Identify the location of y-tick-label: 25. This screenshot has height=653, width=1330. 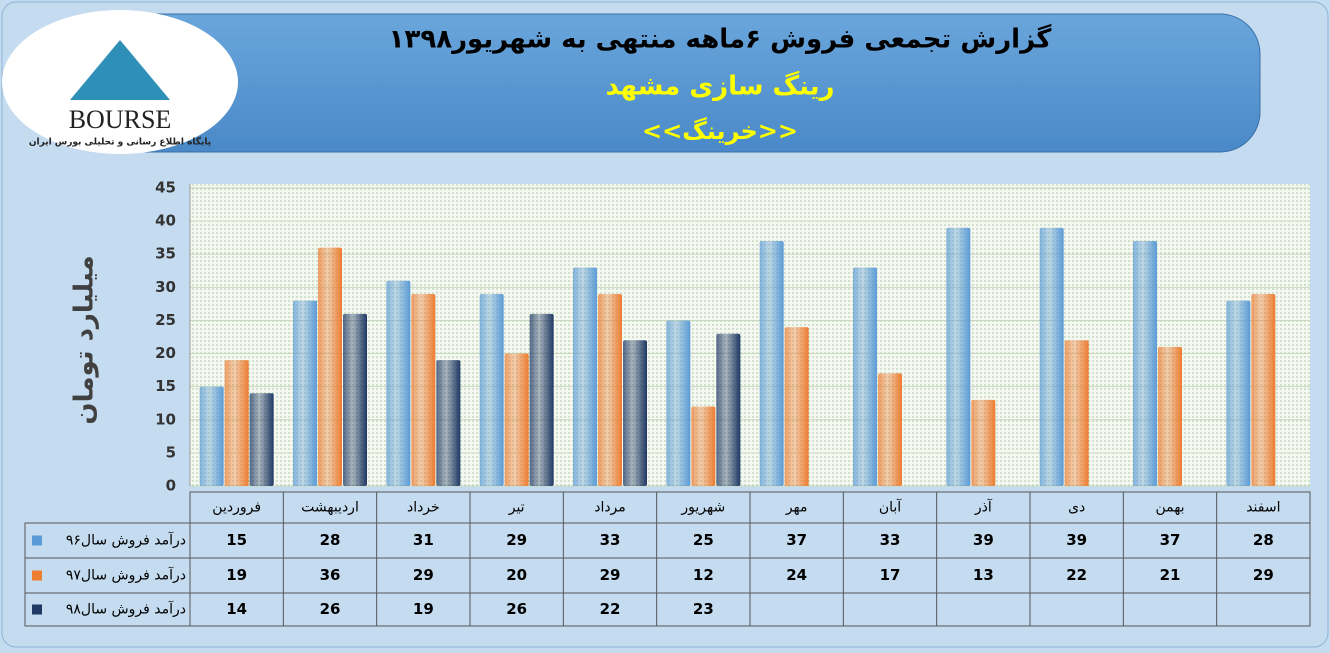
(165, 320).